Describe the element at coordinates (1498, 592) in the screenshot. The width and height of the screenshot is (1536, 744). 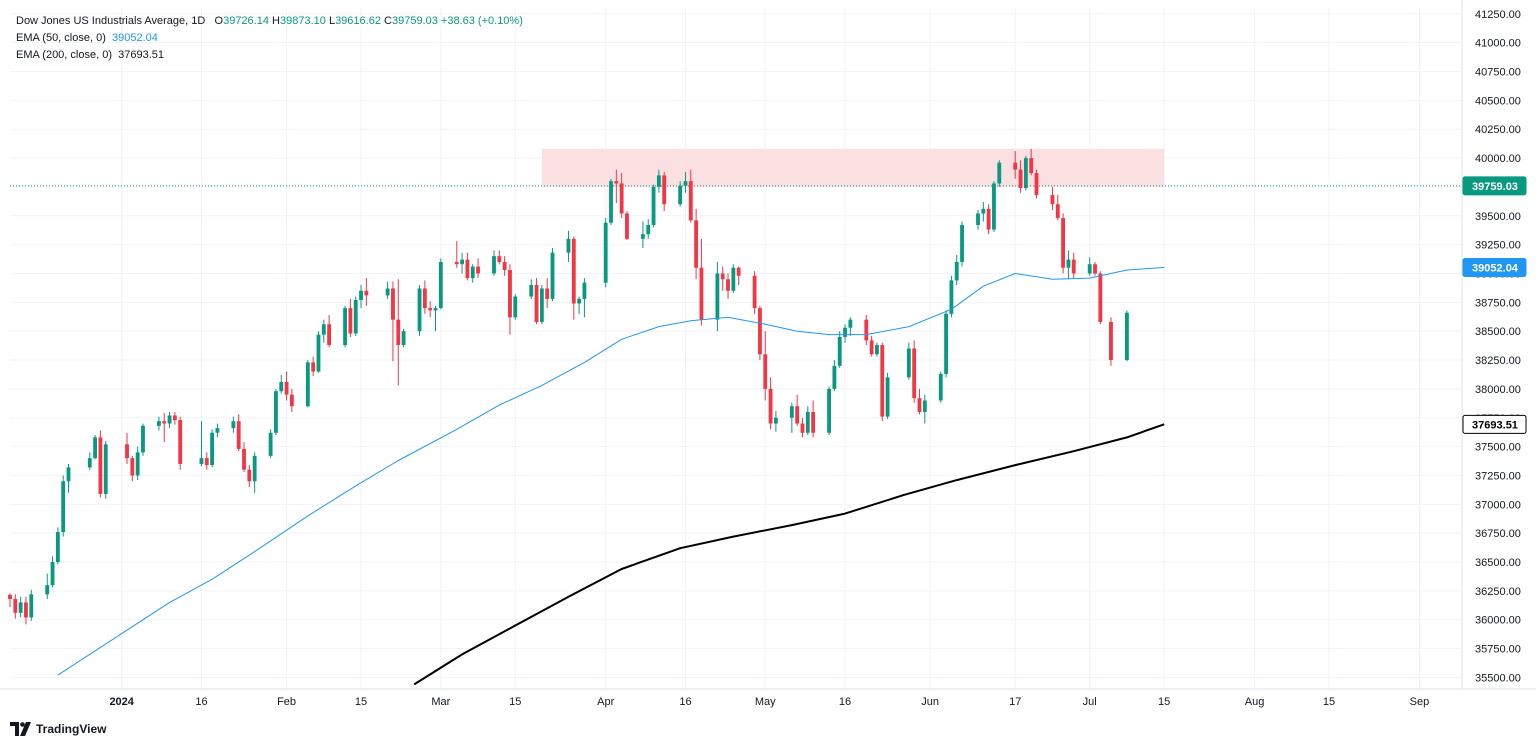
I see `price-tick-label: 36250.00` at that location.